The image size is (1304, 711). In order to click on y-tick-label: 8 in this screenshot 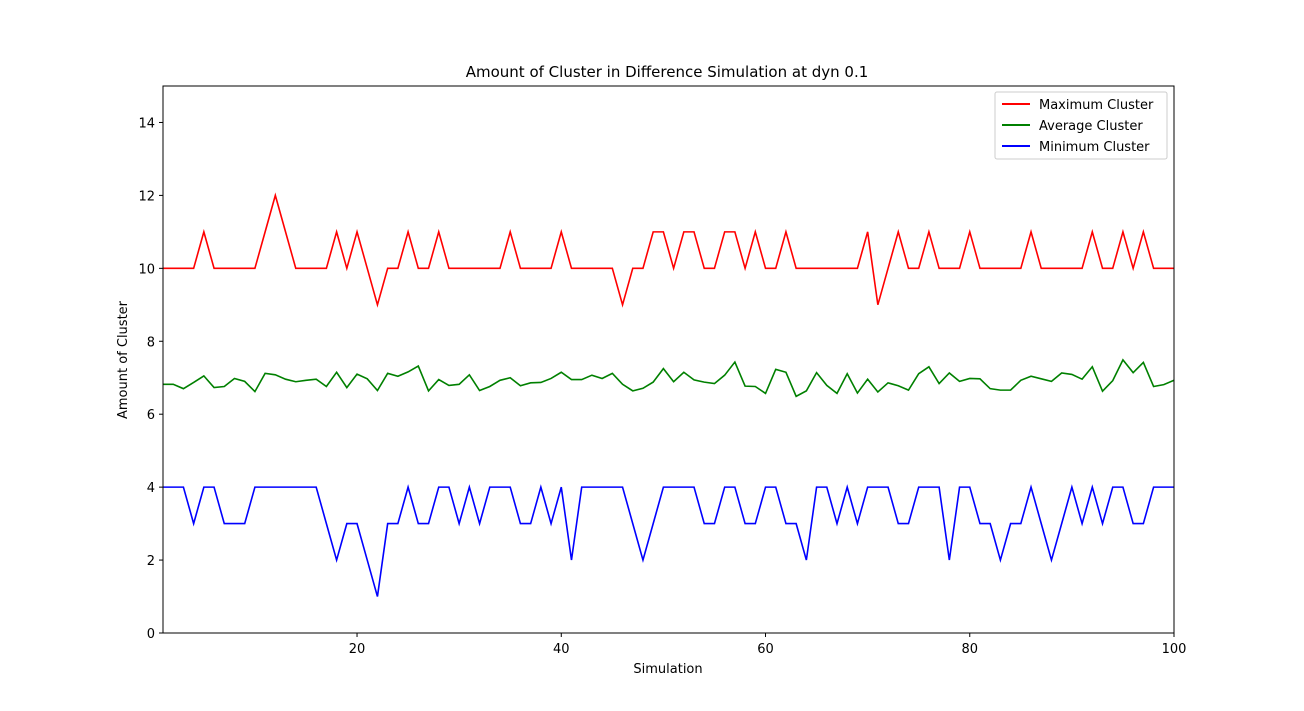, I will do `click(151, 342)`.